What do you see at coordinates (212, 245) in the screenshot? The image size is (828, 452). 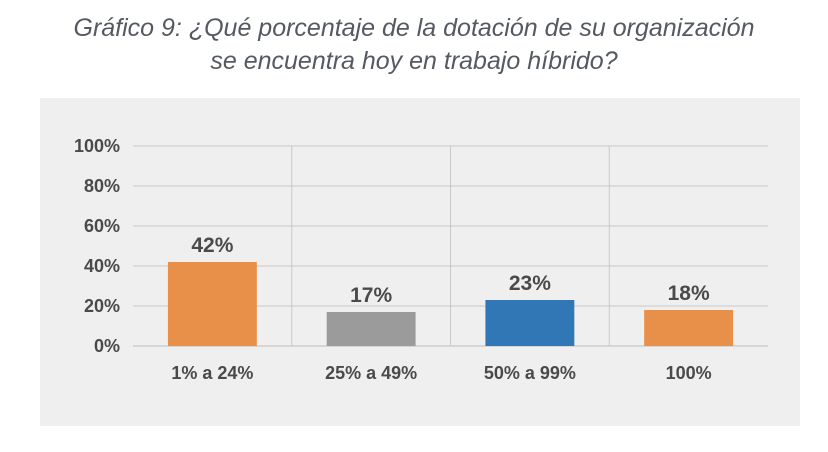 I see `data-label: 42%` at bounding box center [212, 245].